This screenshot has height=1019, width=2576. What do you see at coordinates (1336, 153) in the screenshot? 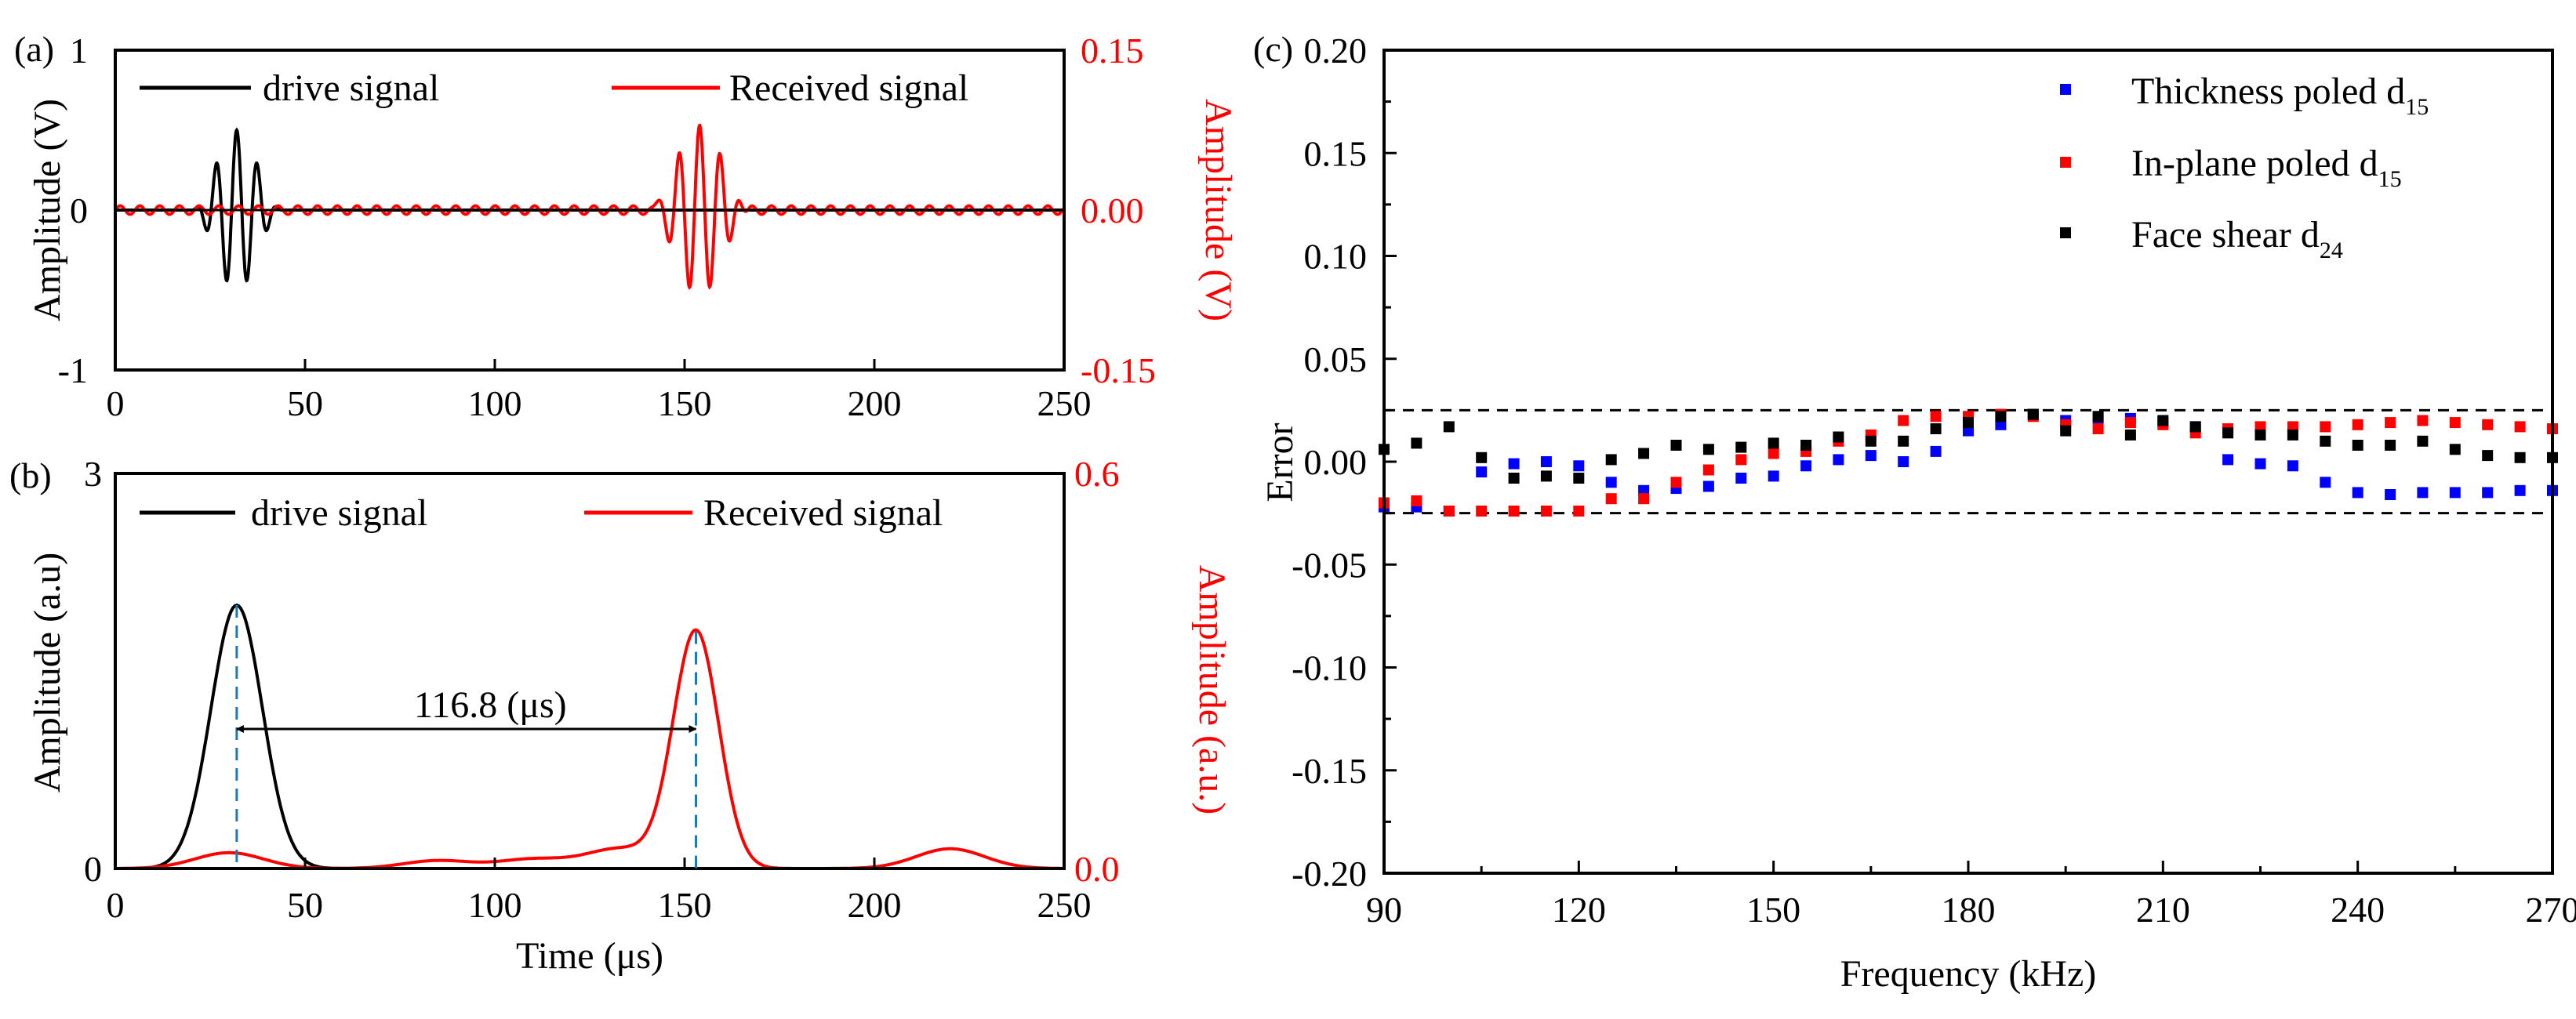
I see `panel-c-ytick-label: 0.15` at bounding box center [1336, 153].